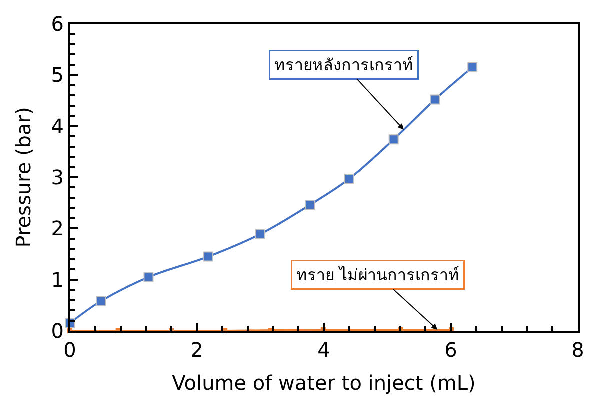 This screenshot has width=598, height=403. I want to click on annotation: ทรายหลังการเกราท์, so click(344, 65).